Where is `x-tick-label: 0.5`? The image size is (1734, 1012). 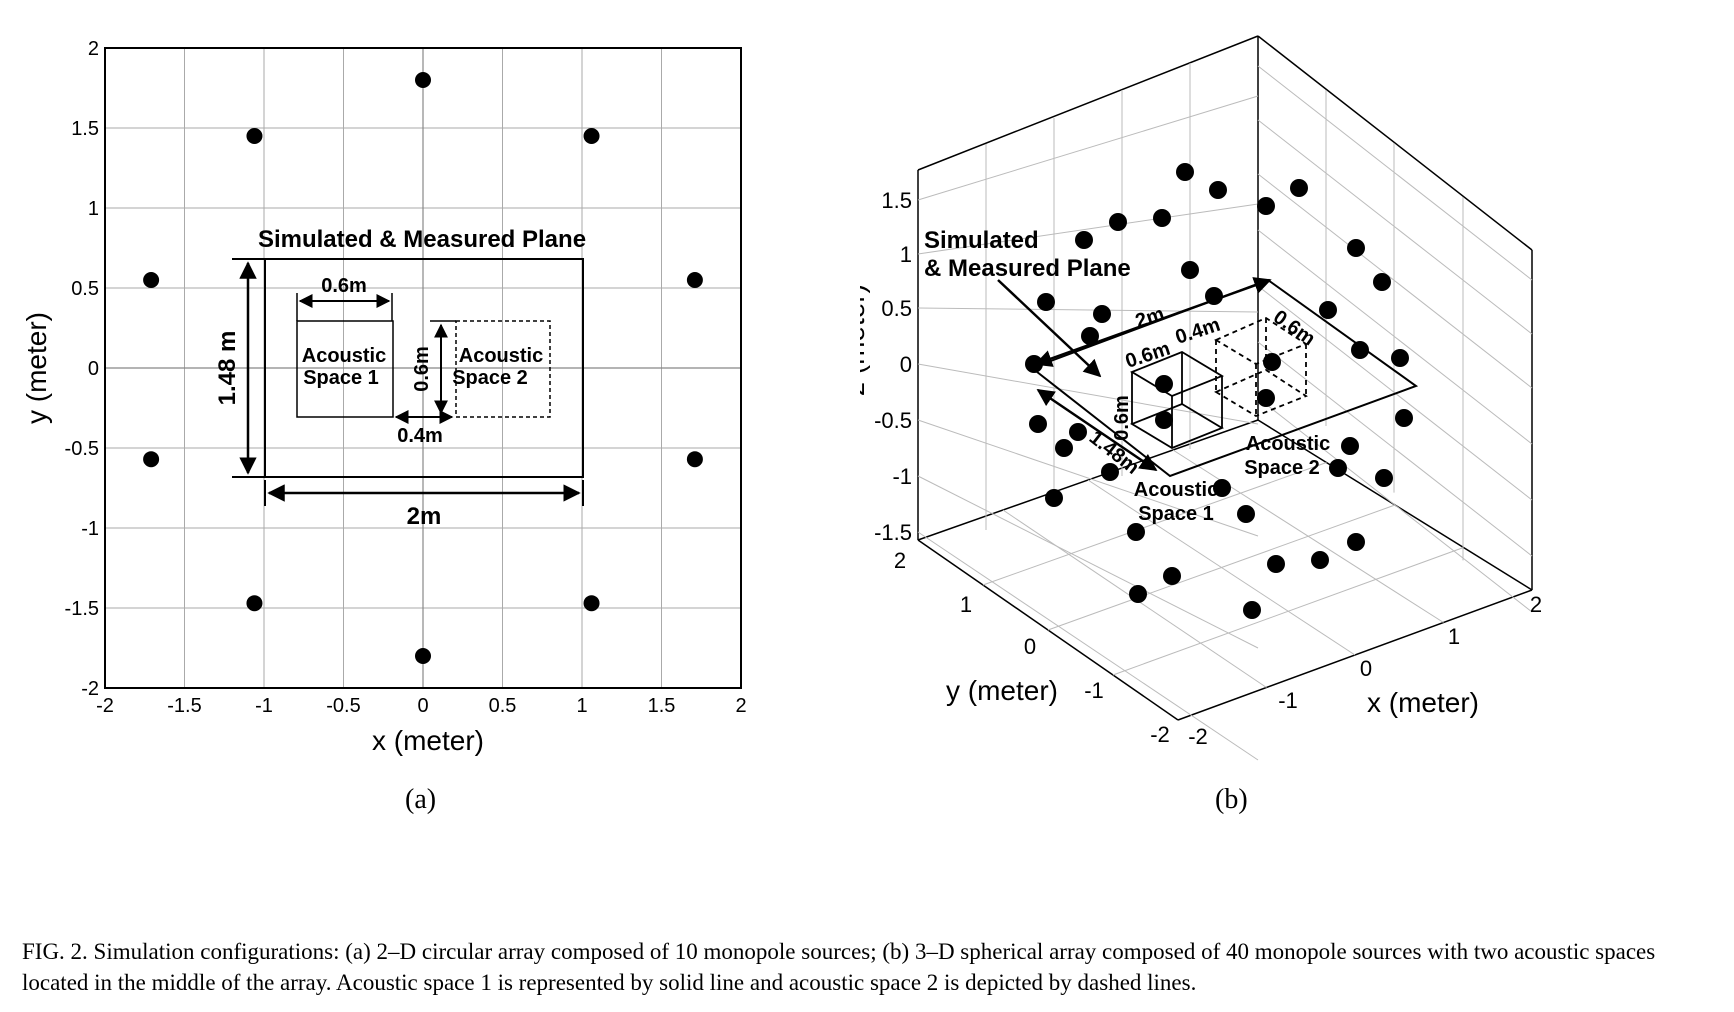
x-tick-label: 0.5 is located at coordinates (503, 706).